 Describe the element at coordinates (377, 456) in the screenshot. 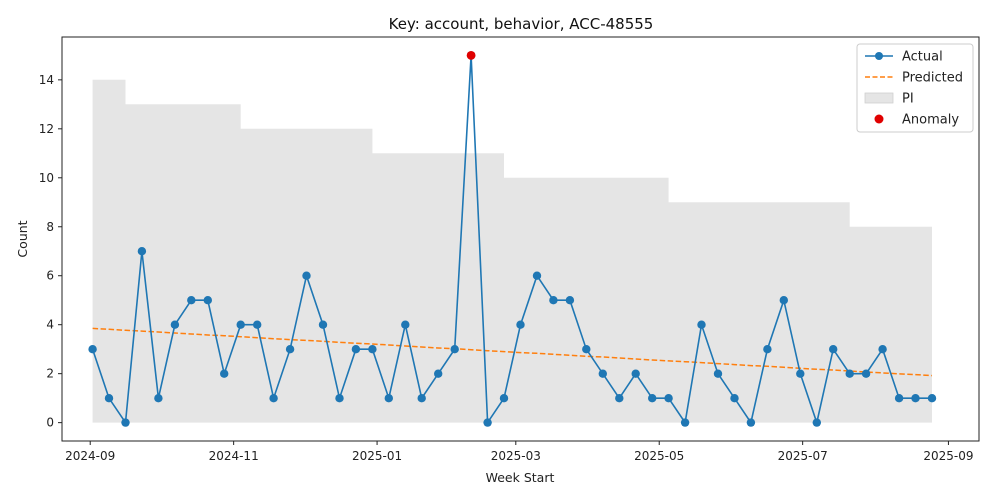

I see `x-tick-label: 2025-01` at that location.